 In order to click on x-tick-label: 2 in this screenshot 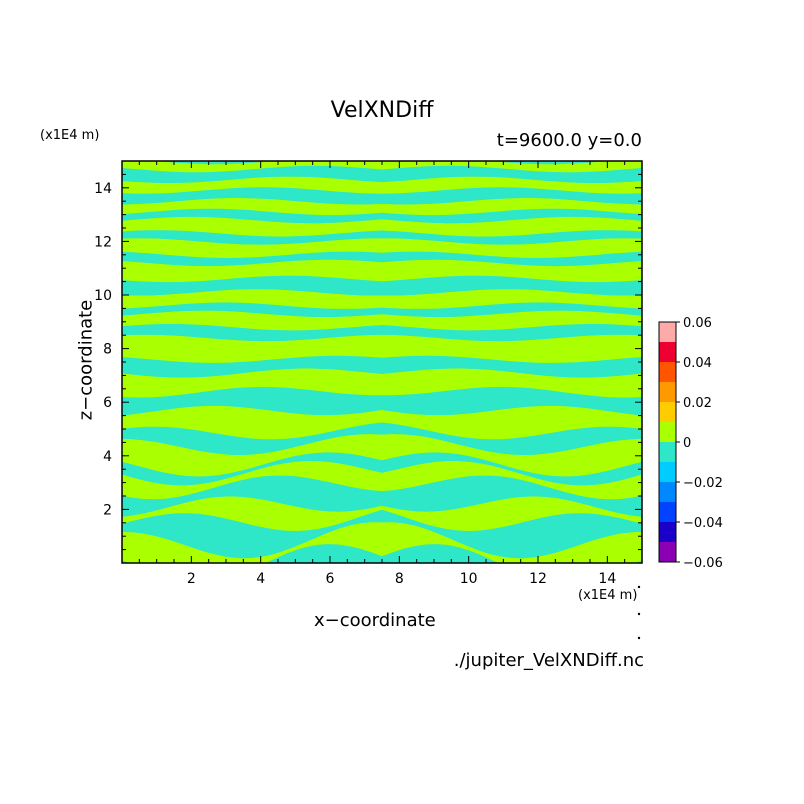, I will do `click(191, 579)`.